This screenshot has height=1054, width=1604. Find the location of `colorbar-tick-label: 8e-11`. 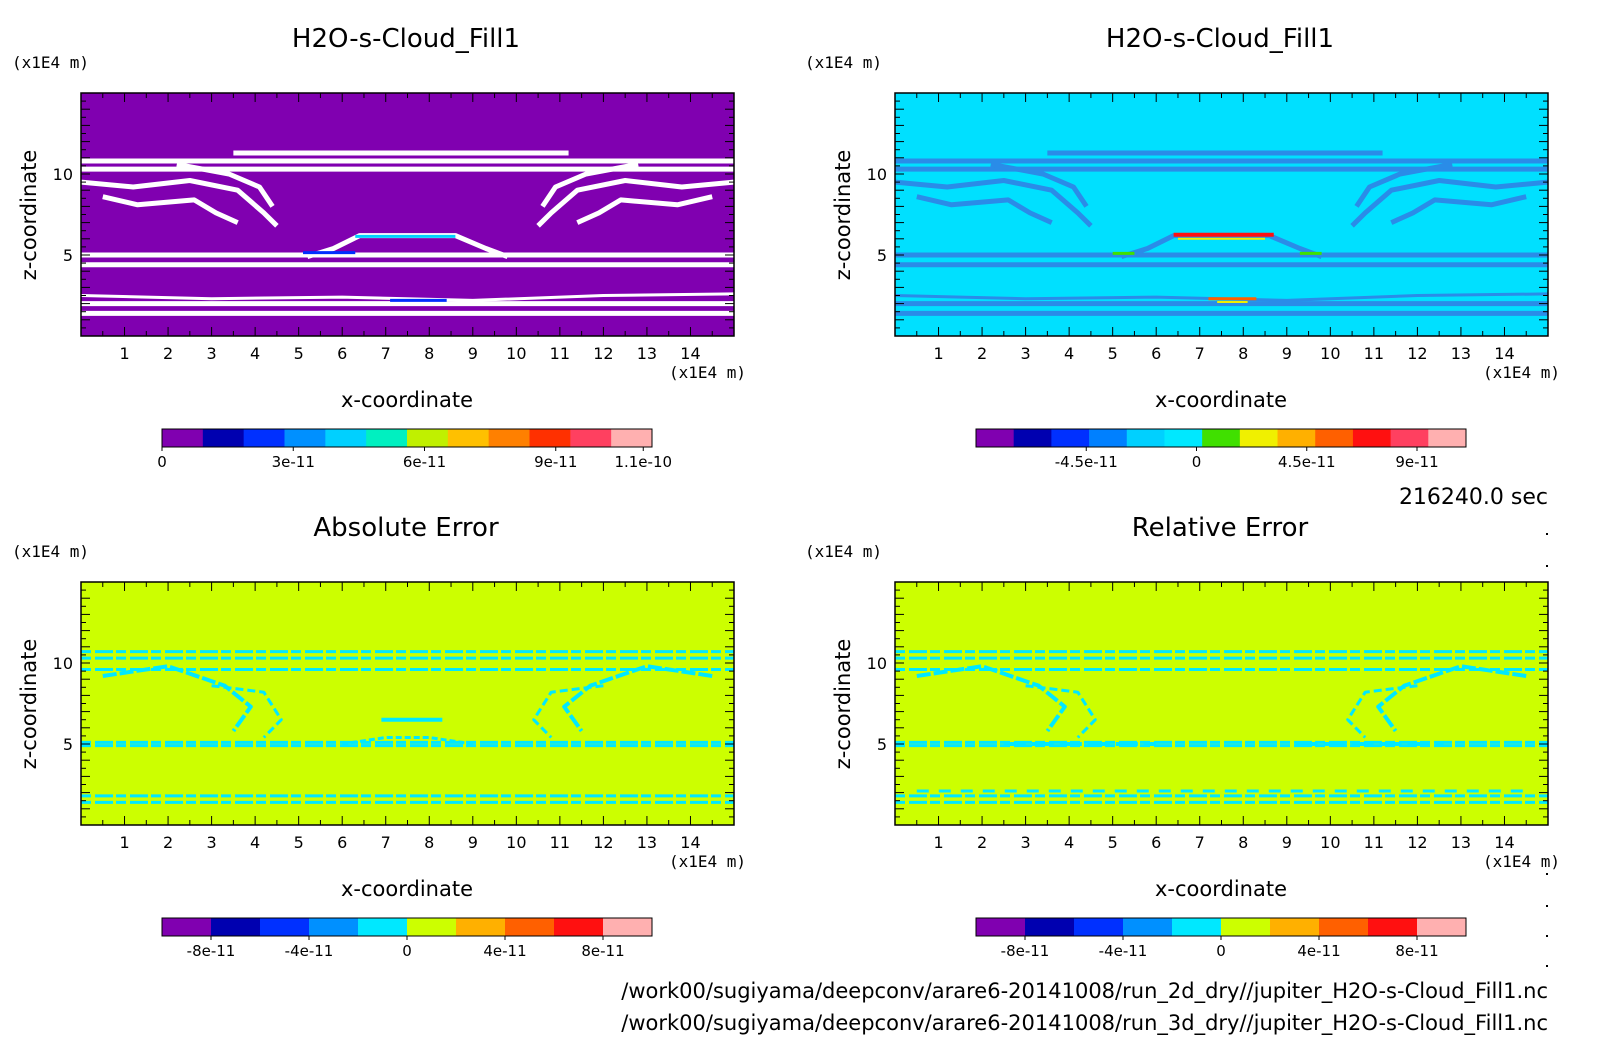

colorbar-tick-label: 8e-11 is located at coordinates (602, 951).